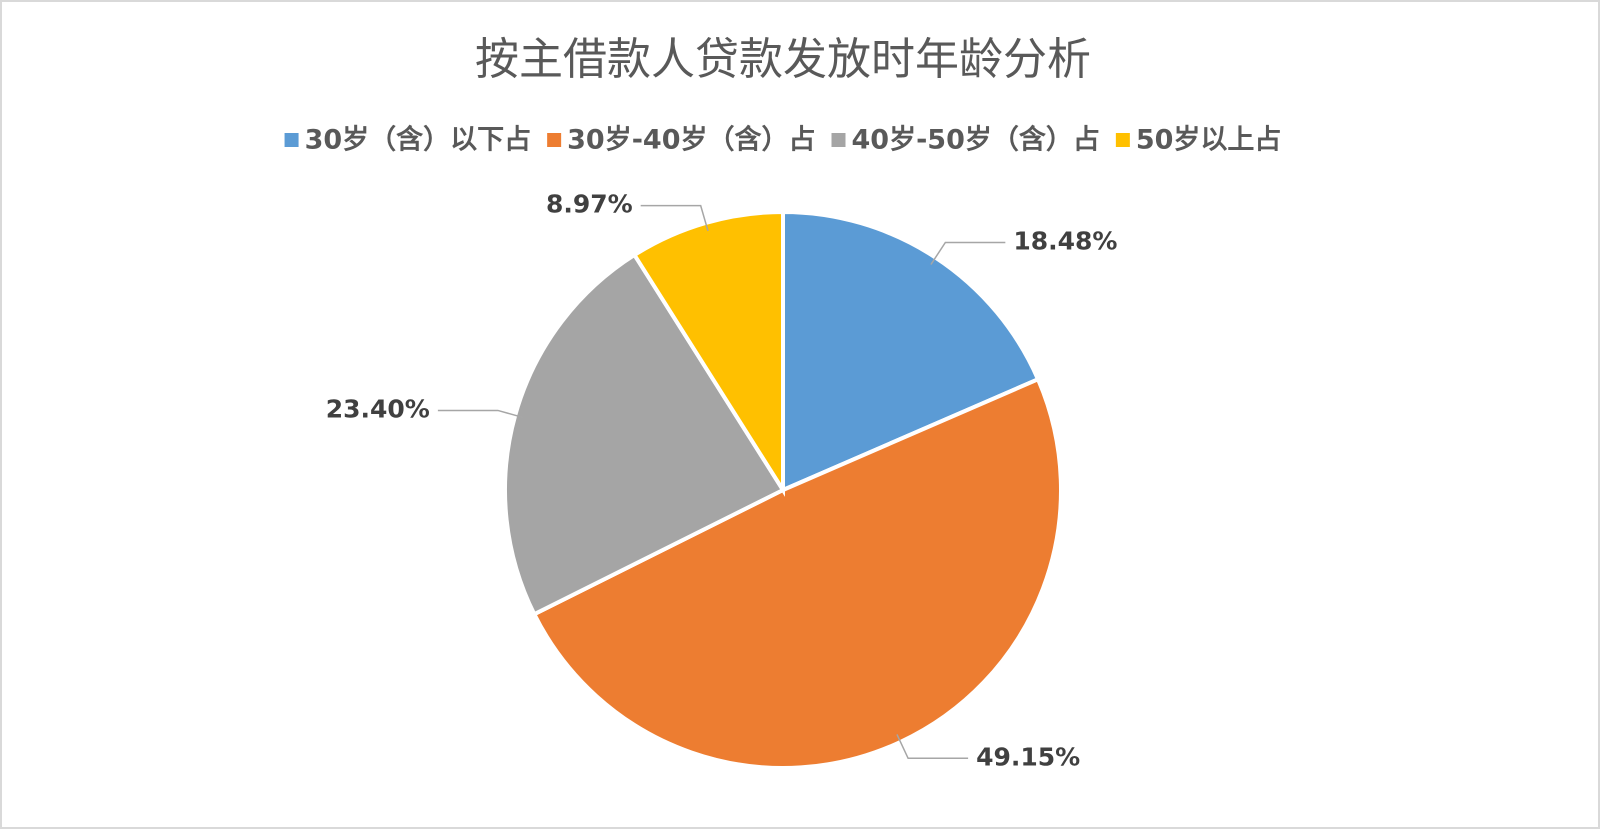  I want to click on legend-label: 30岁（含）以下占, so click(418, 140).